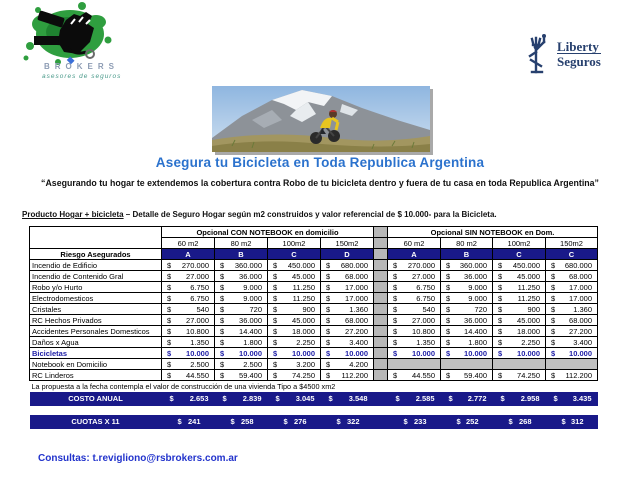  What do you see at coordinates (248, 265) in the screenshot?
I see `amount: 360.000` at bounding box center [248, 265].